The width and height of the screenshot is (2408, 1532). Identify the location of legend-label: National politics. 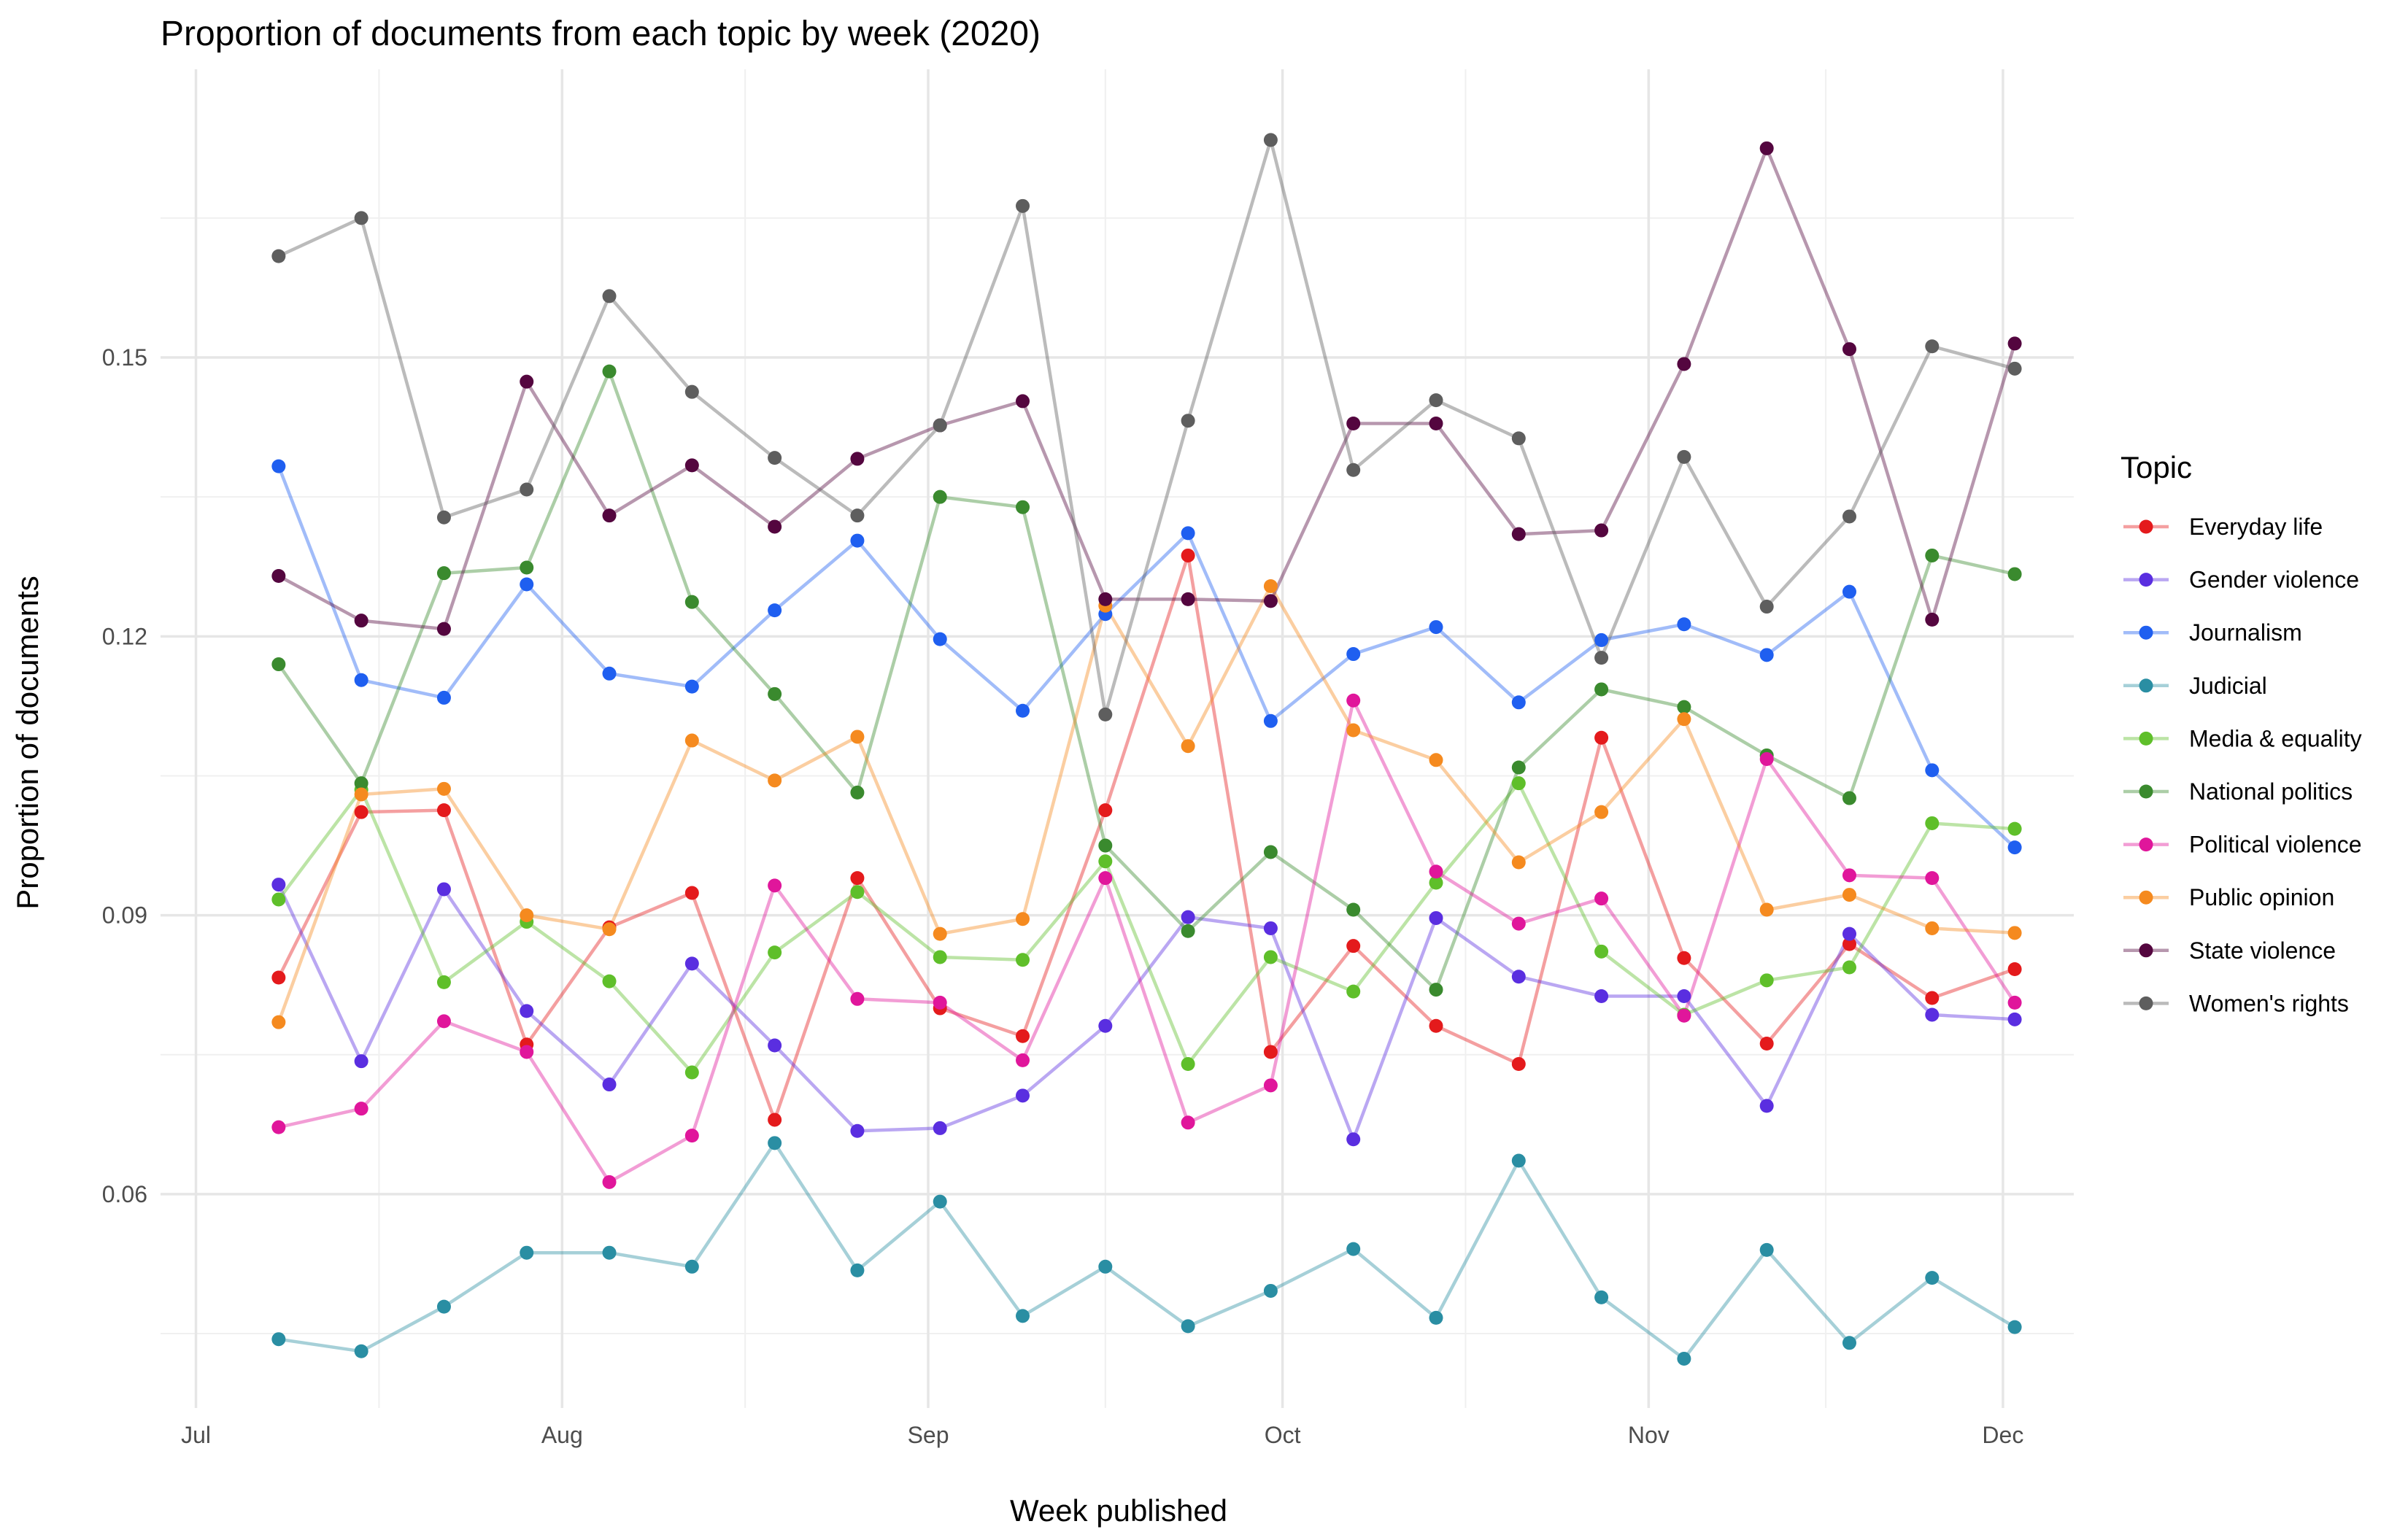
(2271, 791).